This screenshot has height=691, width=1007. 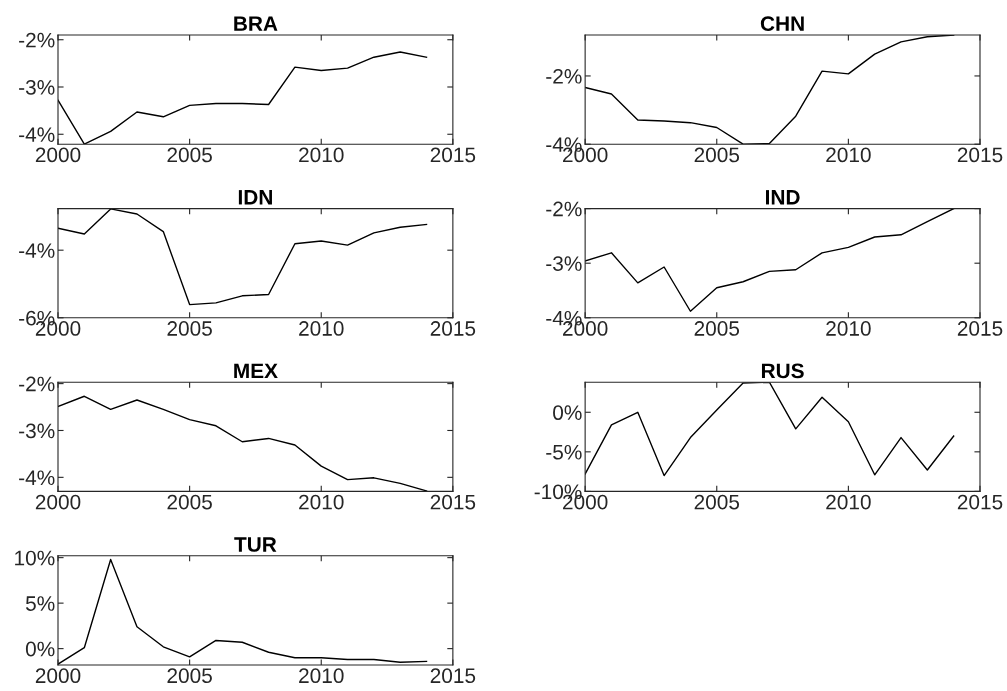 What do you see at coordinates (256, 23) in the screenshot?
I see `chart-title: BRA` at bounding box center [256, 23].